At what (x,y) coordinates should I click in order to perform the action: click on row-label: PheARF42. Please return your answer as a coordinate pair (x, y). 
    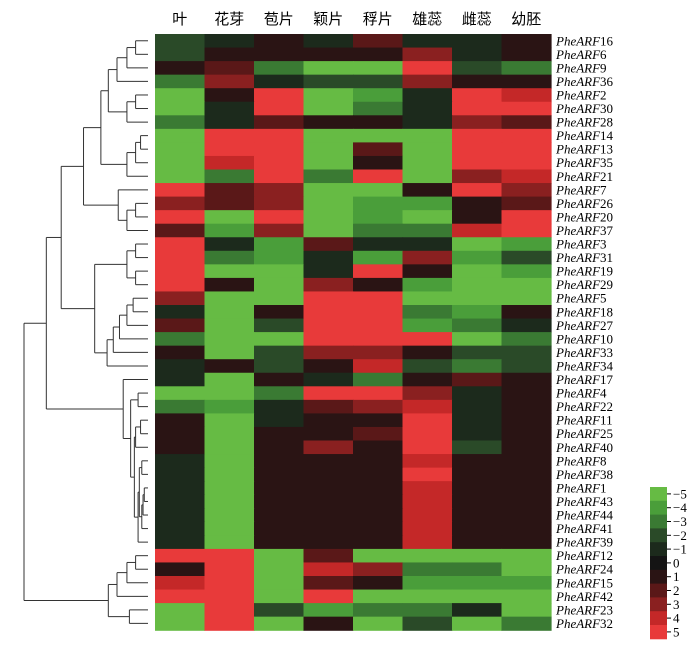
    Looking at the image, I should click on (584, 596).